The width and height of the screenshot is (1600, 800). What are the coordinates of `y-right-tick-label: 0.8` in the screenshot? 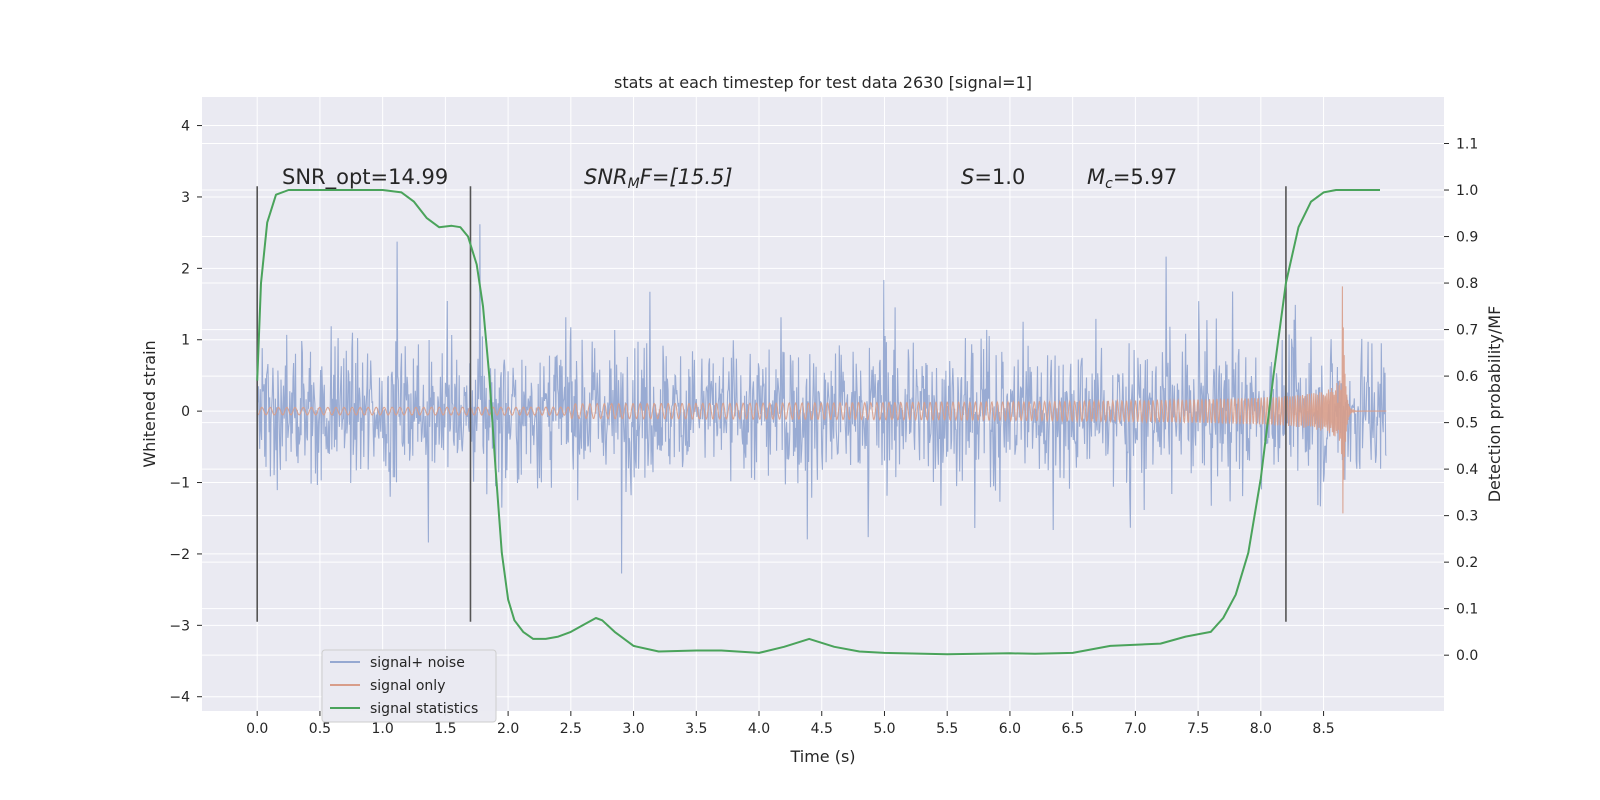 It's located at (1467, 284).